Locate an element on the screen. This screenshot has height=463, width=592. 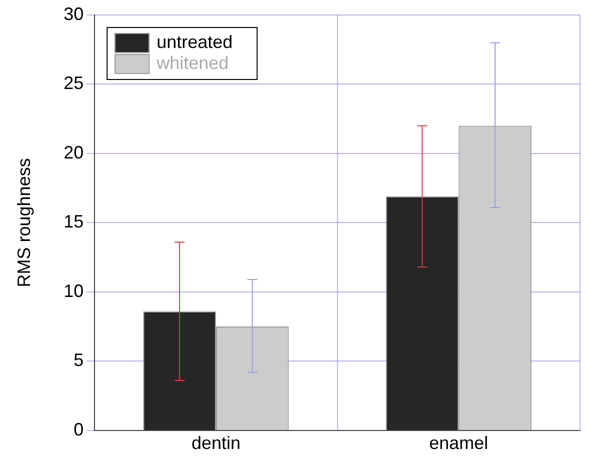
y-tick-label: 20 is located at coordinates (74, 152).